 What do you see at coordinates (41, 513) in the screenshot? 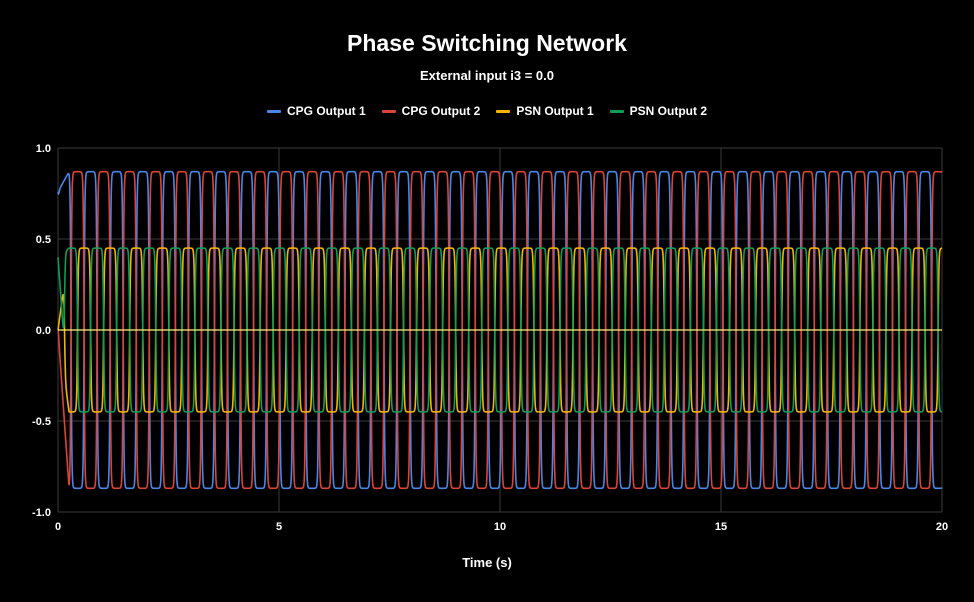
I see `y-tick-label: -1.0` at bounding box center [41, 513].